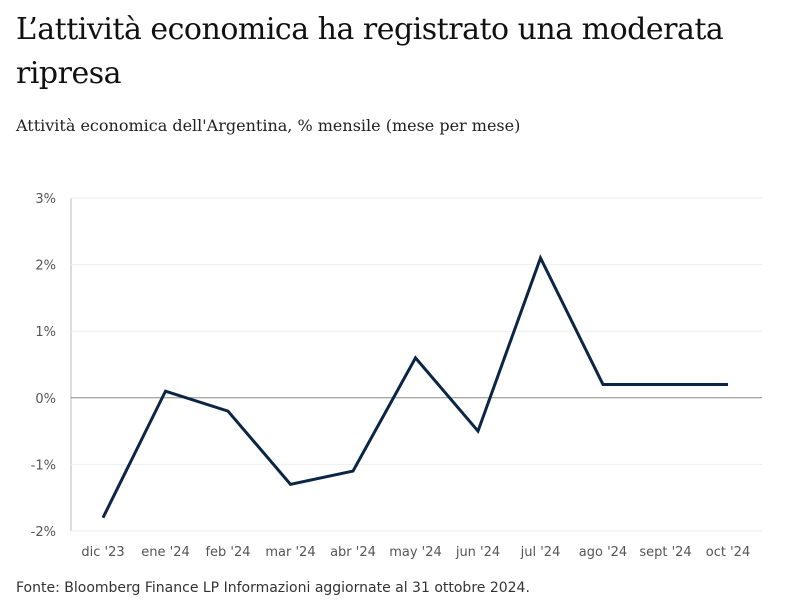  Describe the element at coordinates (477, 552) in the screenshot. I see `x-tick-label: jun '24` at that location.